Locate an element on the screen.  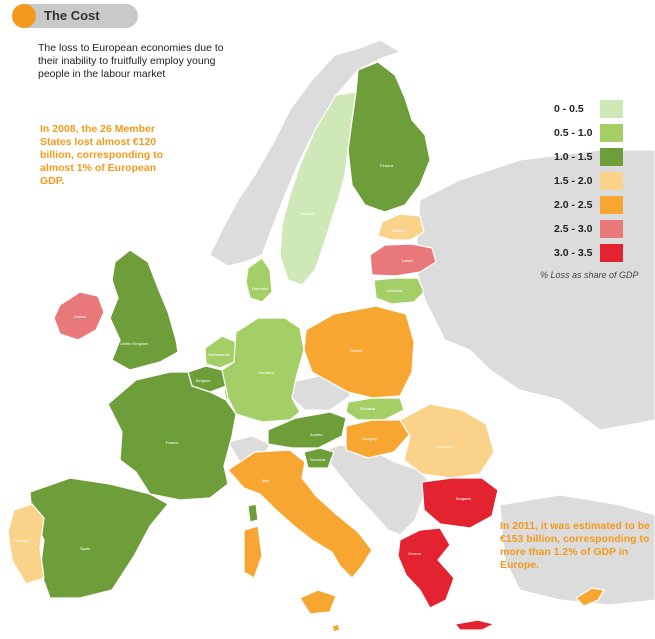
country-estonia is located at coordinates (401, 227).